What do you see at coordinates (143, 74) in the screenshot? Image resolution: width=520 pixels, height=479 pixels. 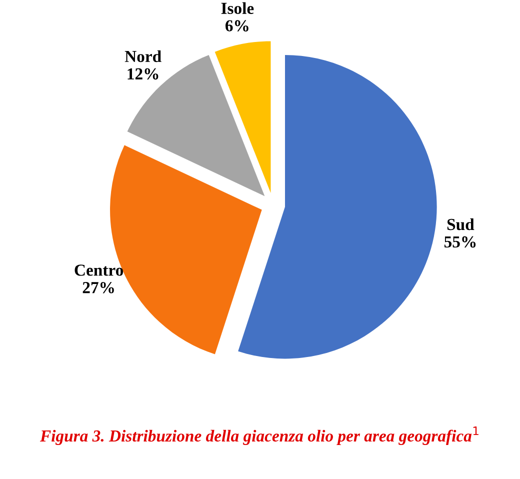 I see `data-label: 12%` at bounding box center [143, 74].